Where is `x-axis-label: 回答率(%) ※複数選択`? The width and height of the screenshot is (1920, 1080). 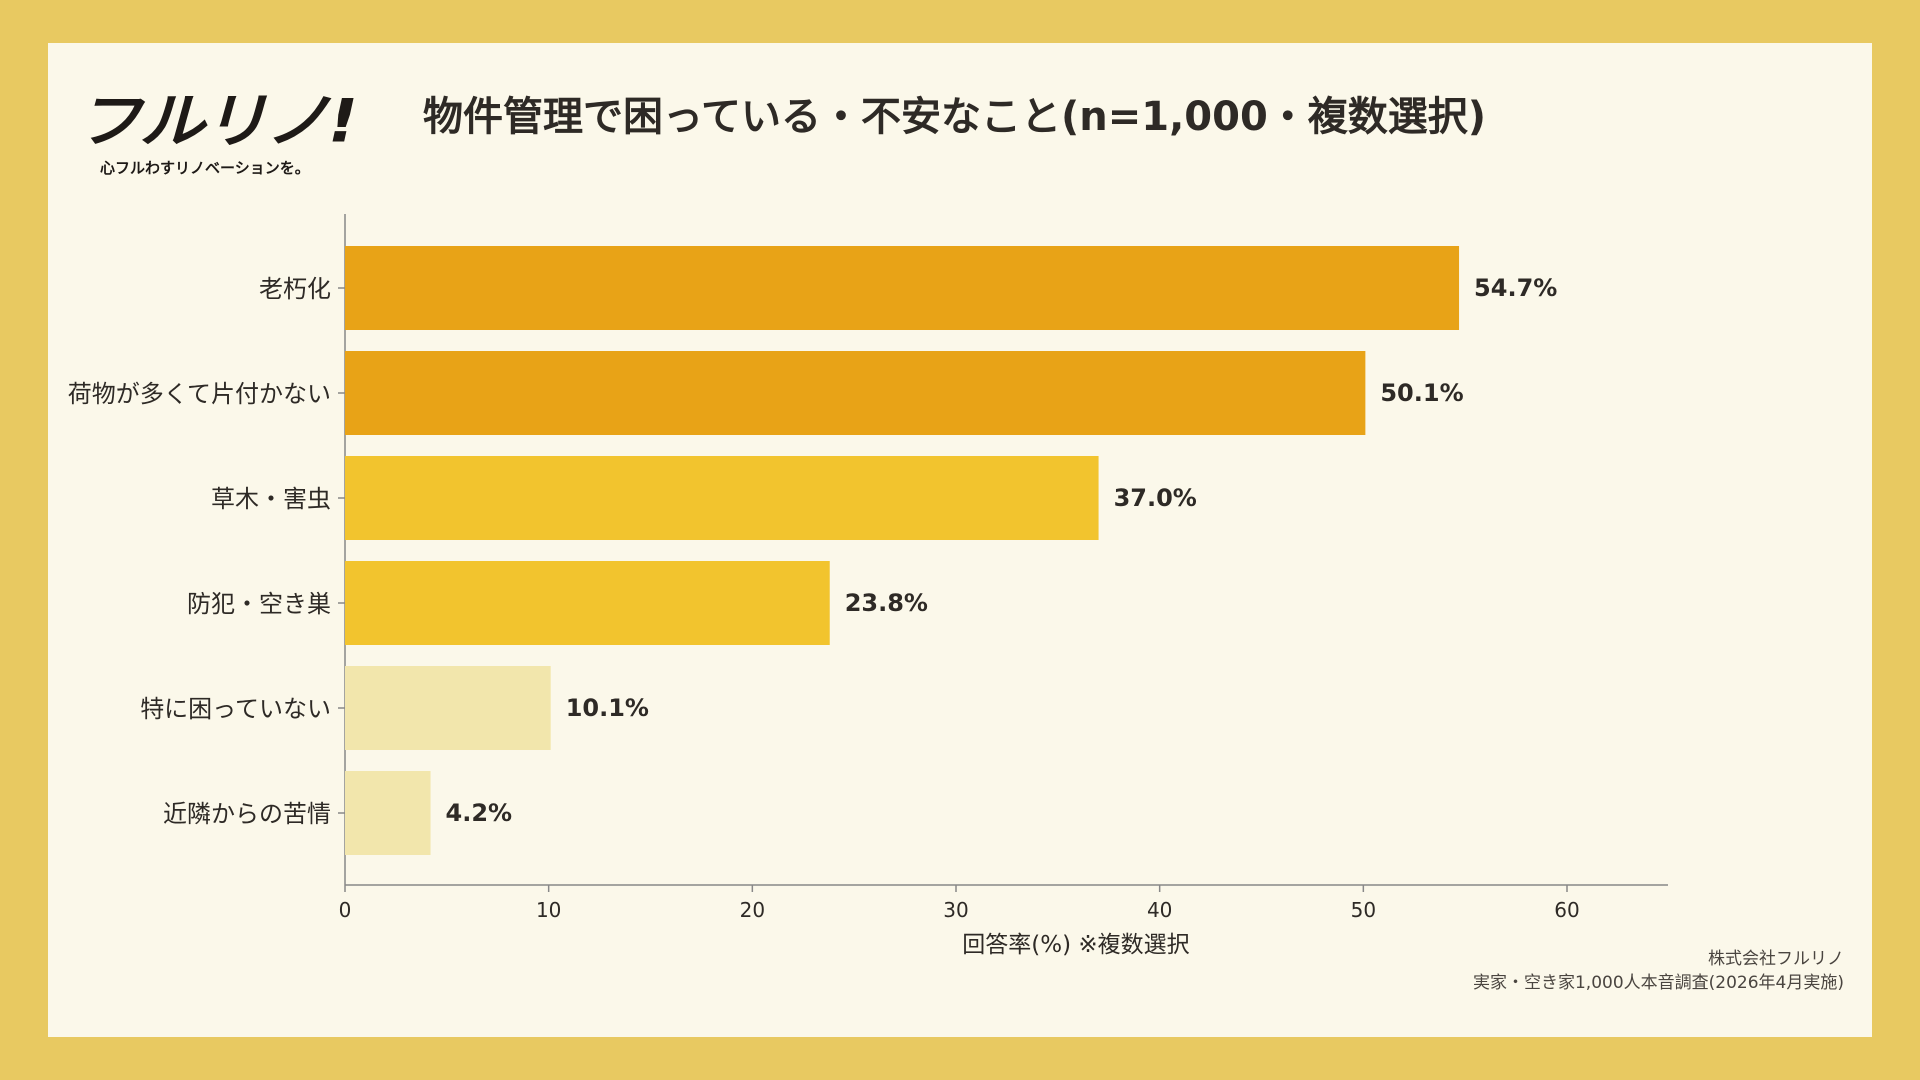 x-axis-label: 回答率(%) ※複数選択 is located at coordinates (1075, 945).